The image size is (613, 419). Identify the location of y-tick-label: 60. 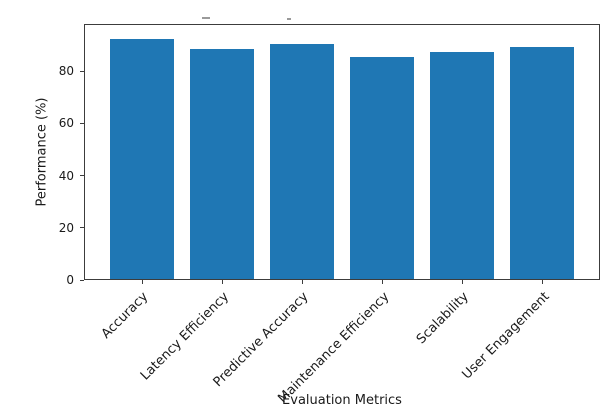
(66, 123).